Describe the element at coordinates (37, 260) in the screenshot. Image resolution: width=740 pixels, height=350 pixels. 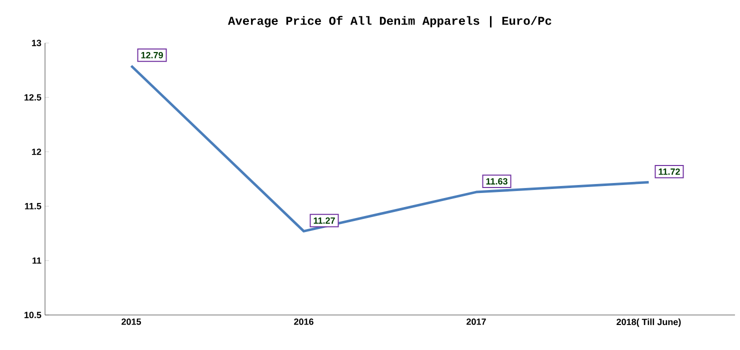
I see `y-tick-label: 11` at that location.